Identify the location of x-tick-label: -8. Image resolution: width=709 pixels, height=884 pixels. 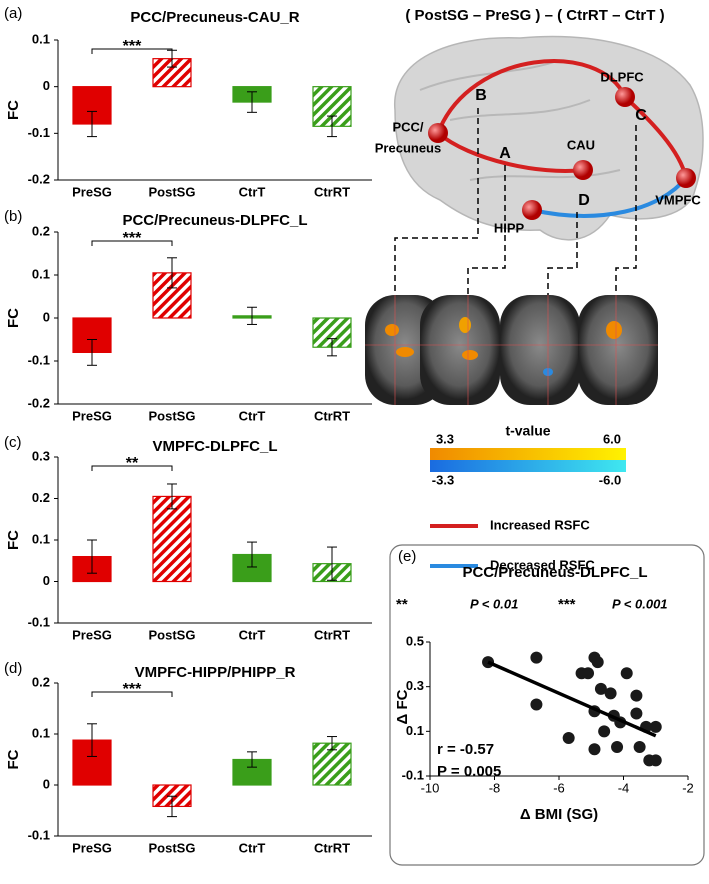
(495, 787).